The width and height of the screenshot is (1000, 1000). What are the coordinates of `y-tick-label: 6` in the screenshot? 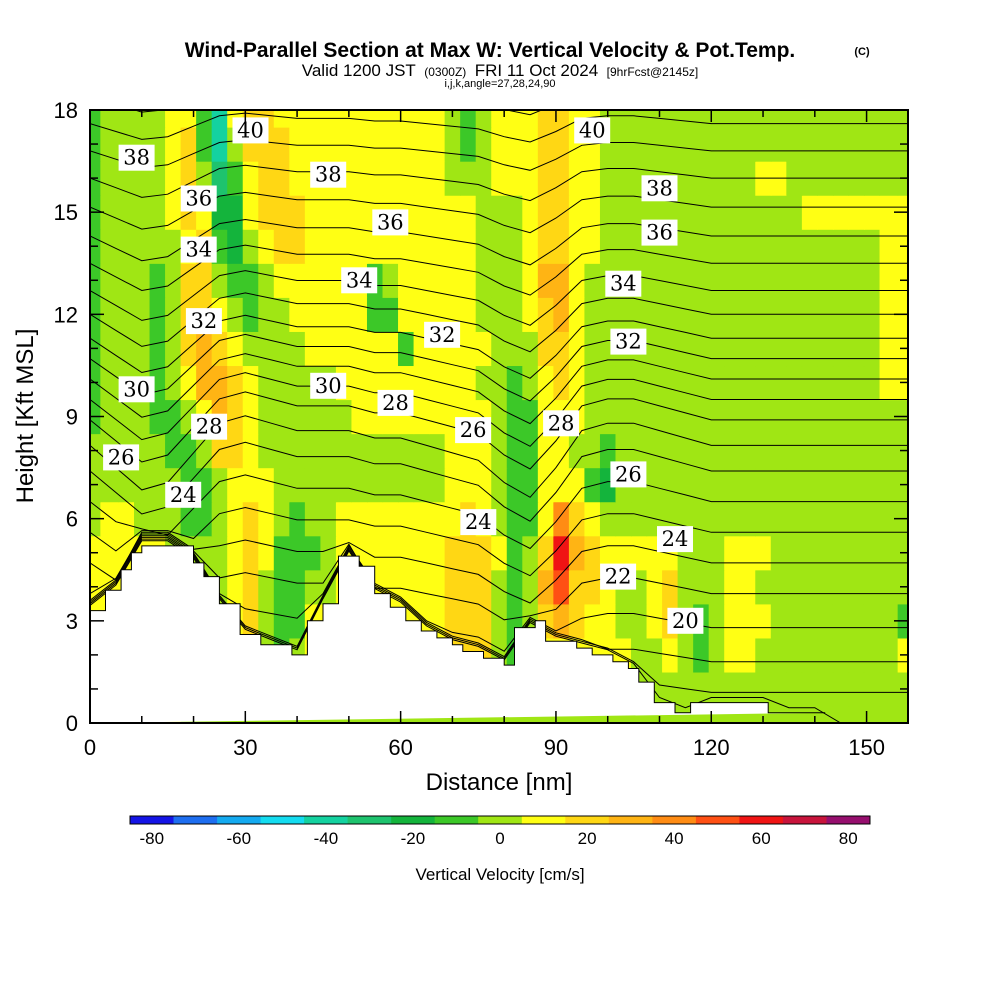 It's located at (72, 519).